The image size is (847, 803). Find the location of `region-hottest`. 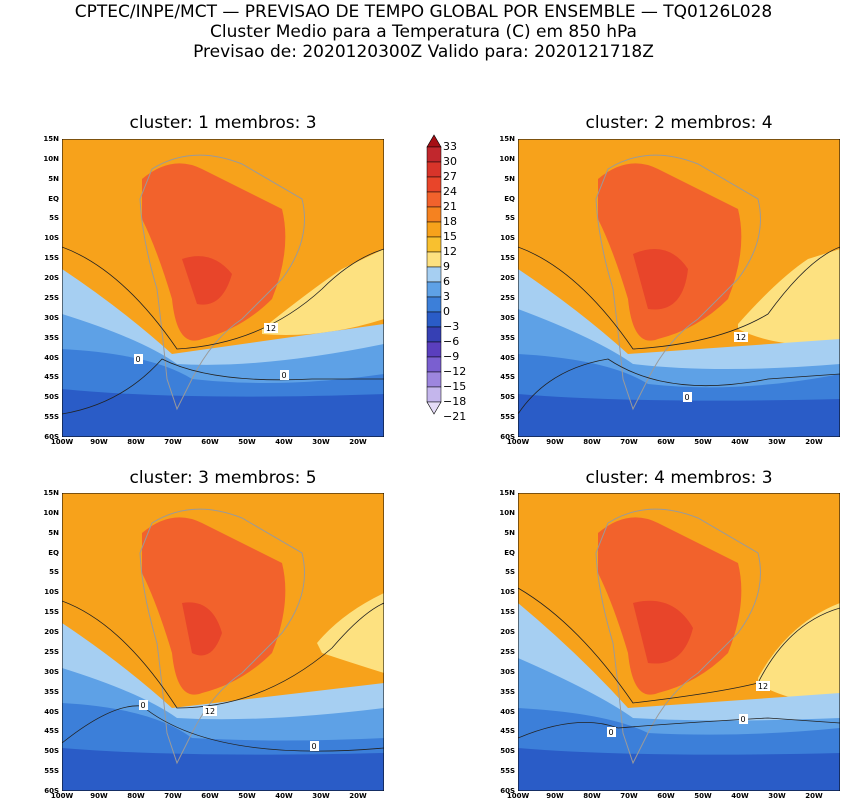

region-hottest is located at coordinates (207, 280).